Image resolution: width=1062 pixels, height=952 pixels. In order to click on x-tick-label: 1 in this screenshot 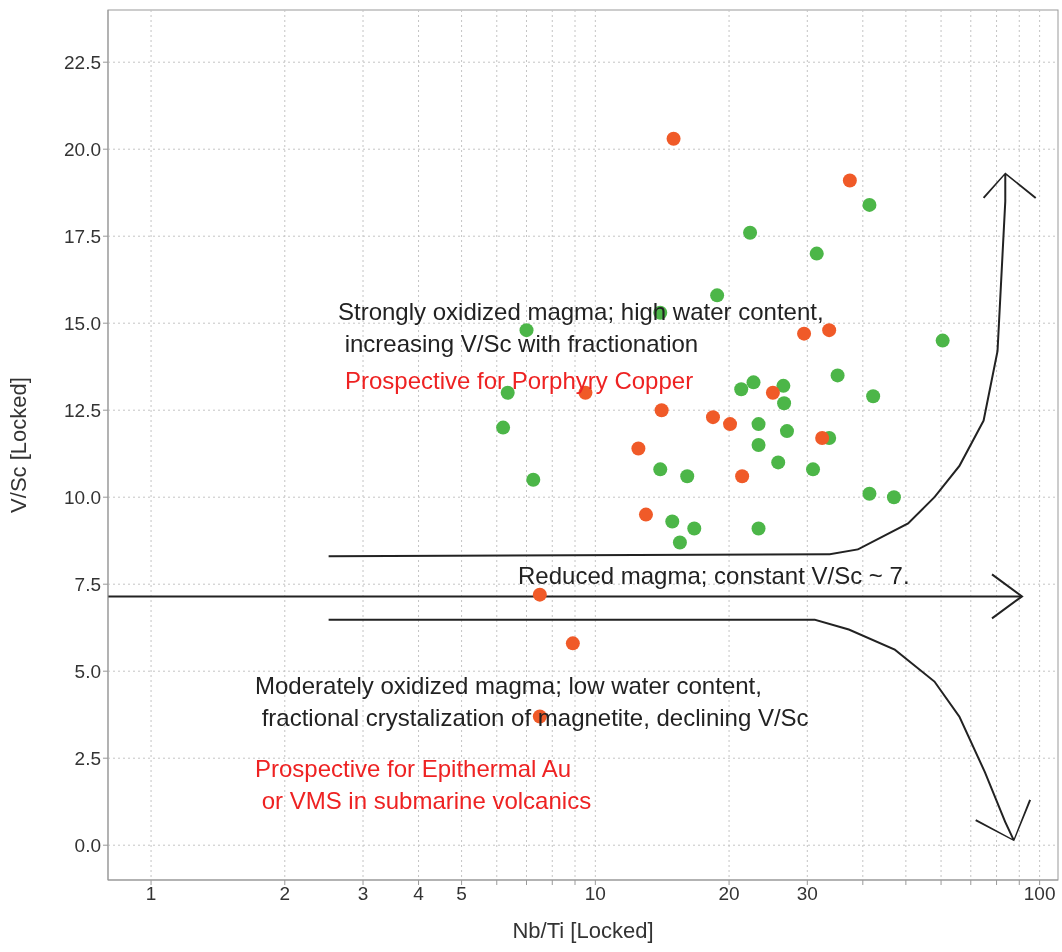, I will do `click(151, 894)`.